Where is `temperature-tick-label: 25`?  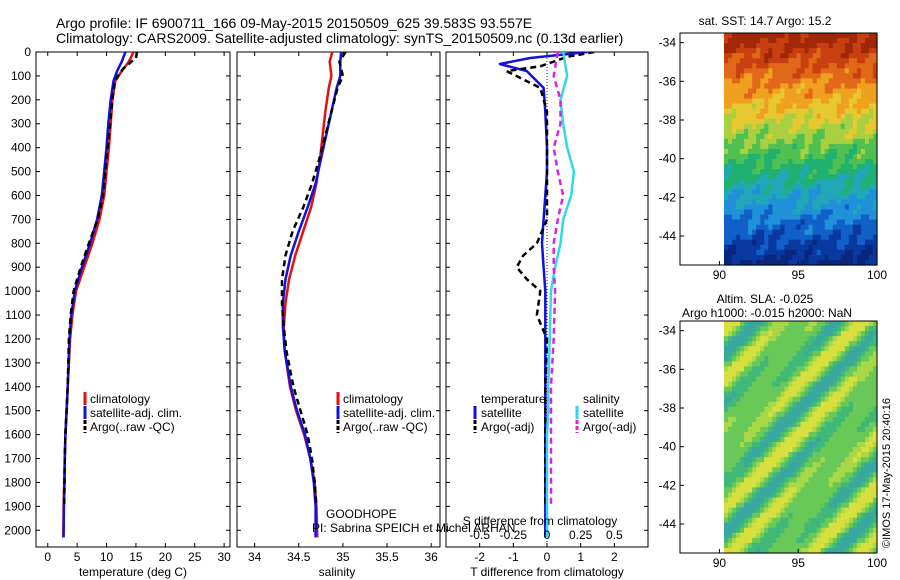 temperature-tick-label: 25 is located at coordinates (195, 557).